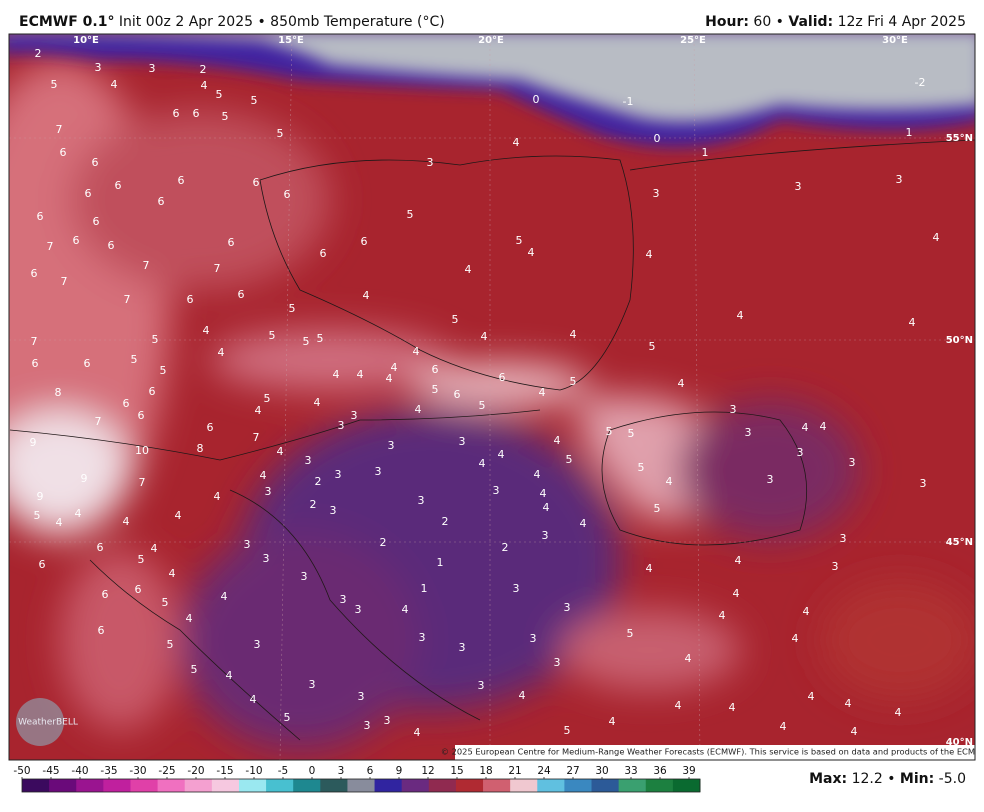  Describe the element at coordinates (361, 785) in the screenshot. I see `colorbar-frame` at that location.